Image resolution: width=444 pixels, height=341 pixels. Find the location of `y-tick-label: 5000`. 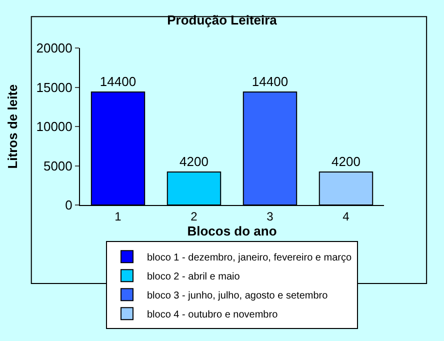

y-tick-label: 5000 is located at coordinates (57, 166).